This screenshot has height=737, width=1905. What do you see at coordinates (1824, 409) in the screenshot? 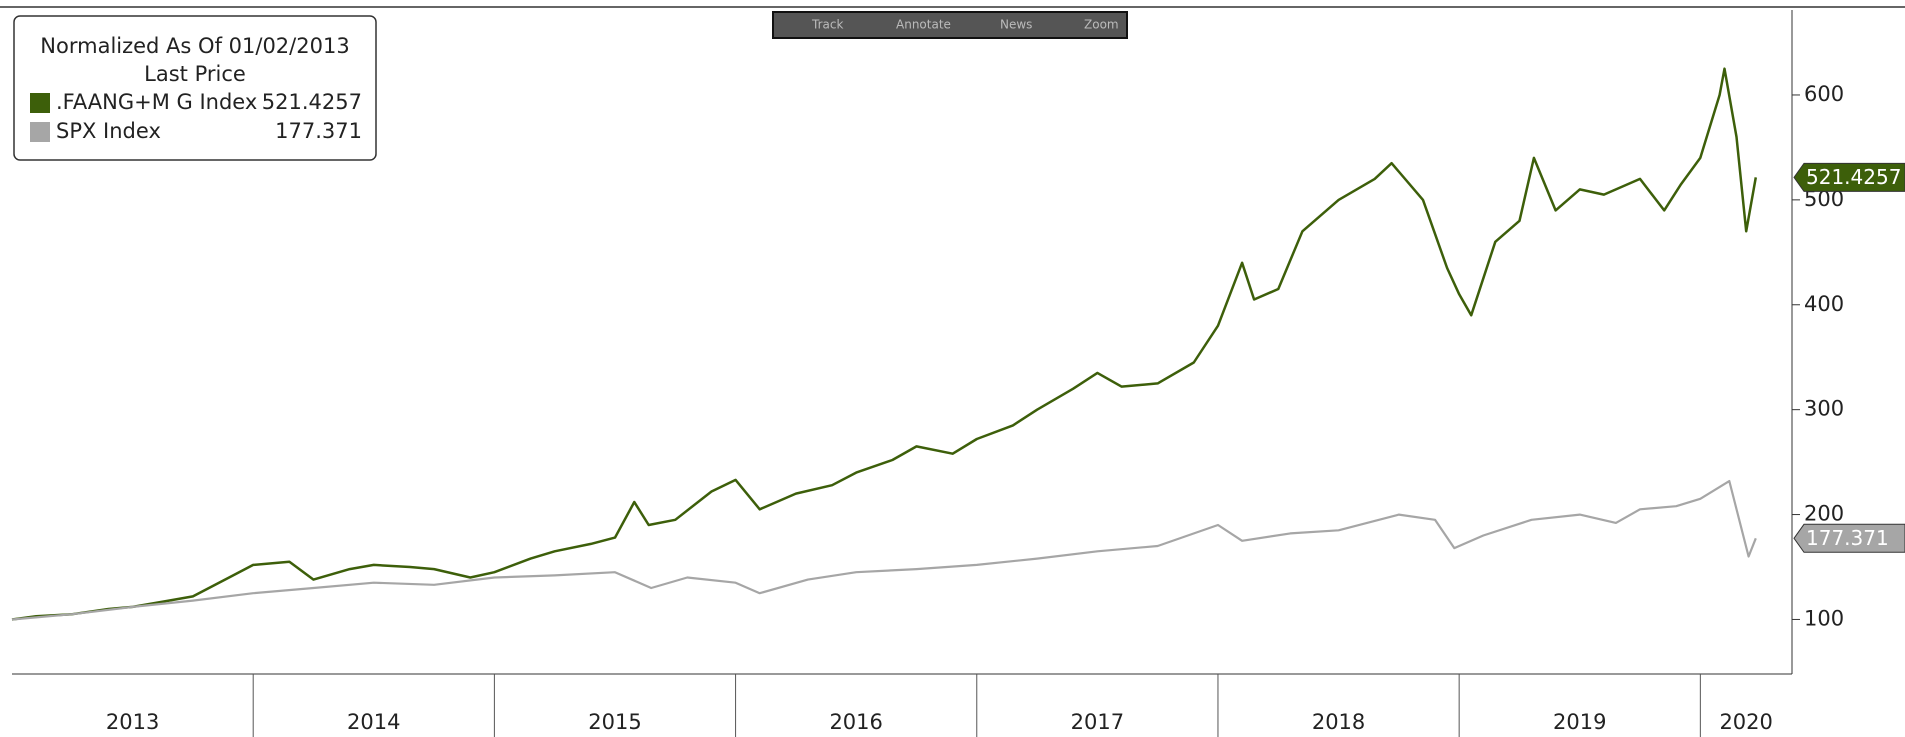
I see `y-tick-label: 300` at bounding box center [1824, 409].